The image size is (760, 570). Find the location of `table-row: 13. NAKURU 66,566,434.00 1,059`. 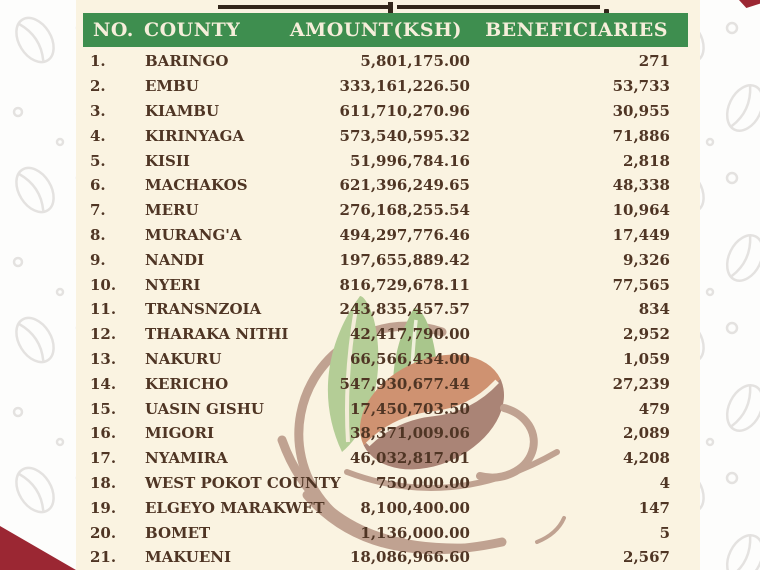

table-row: 13. NAKURU 66,566,434.00 1,059 is located at coordinates (380, 359).